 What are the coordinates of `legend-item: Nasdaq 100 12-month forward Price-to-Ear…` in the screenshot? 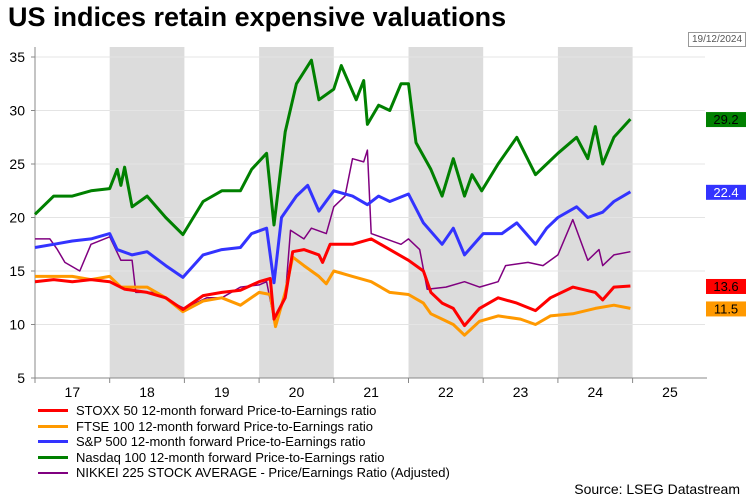 It's located at (244, 458).